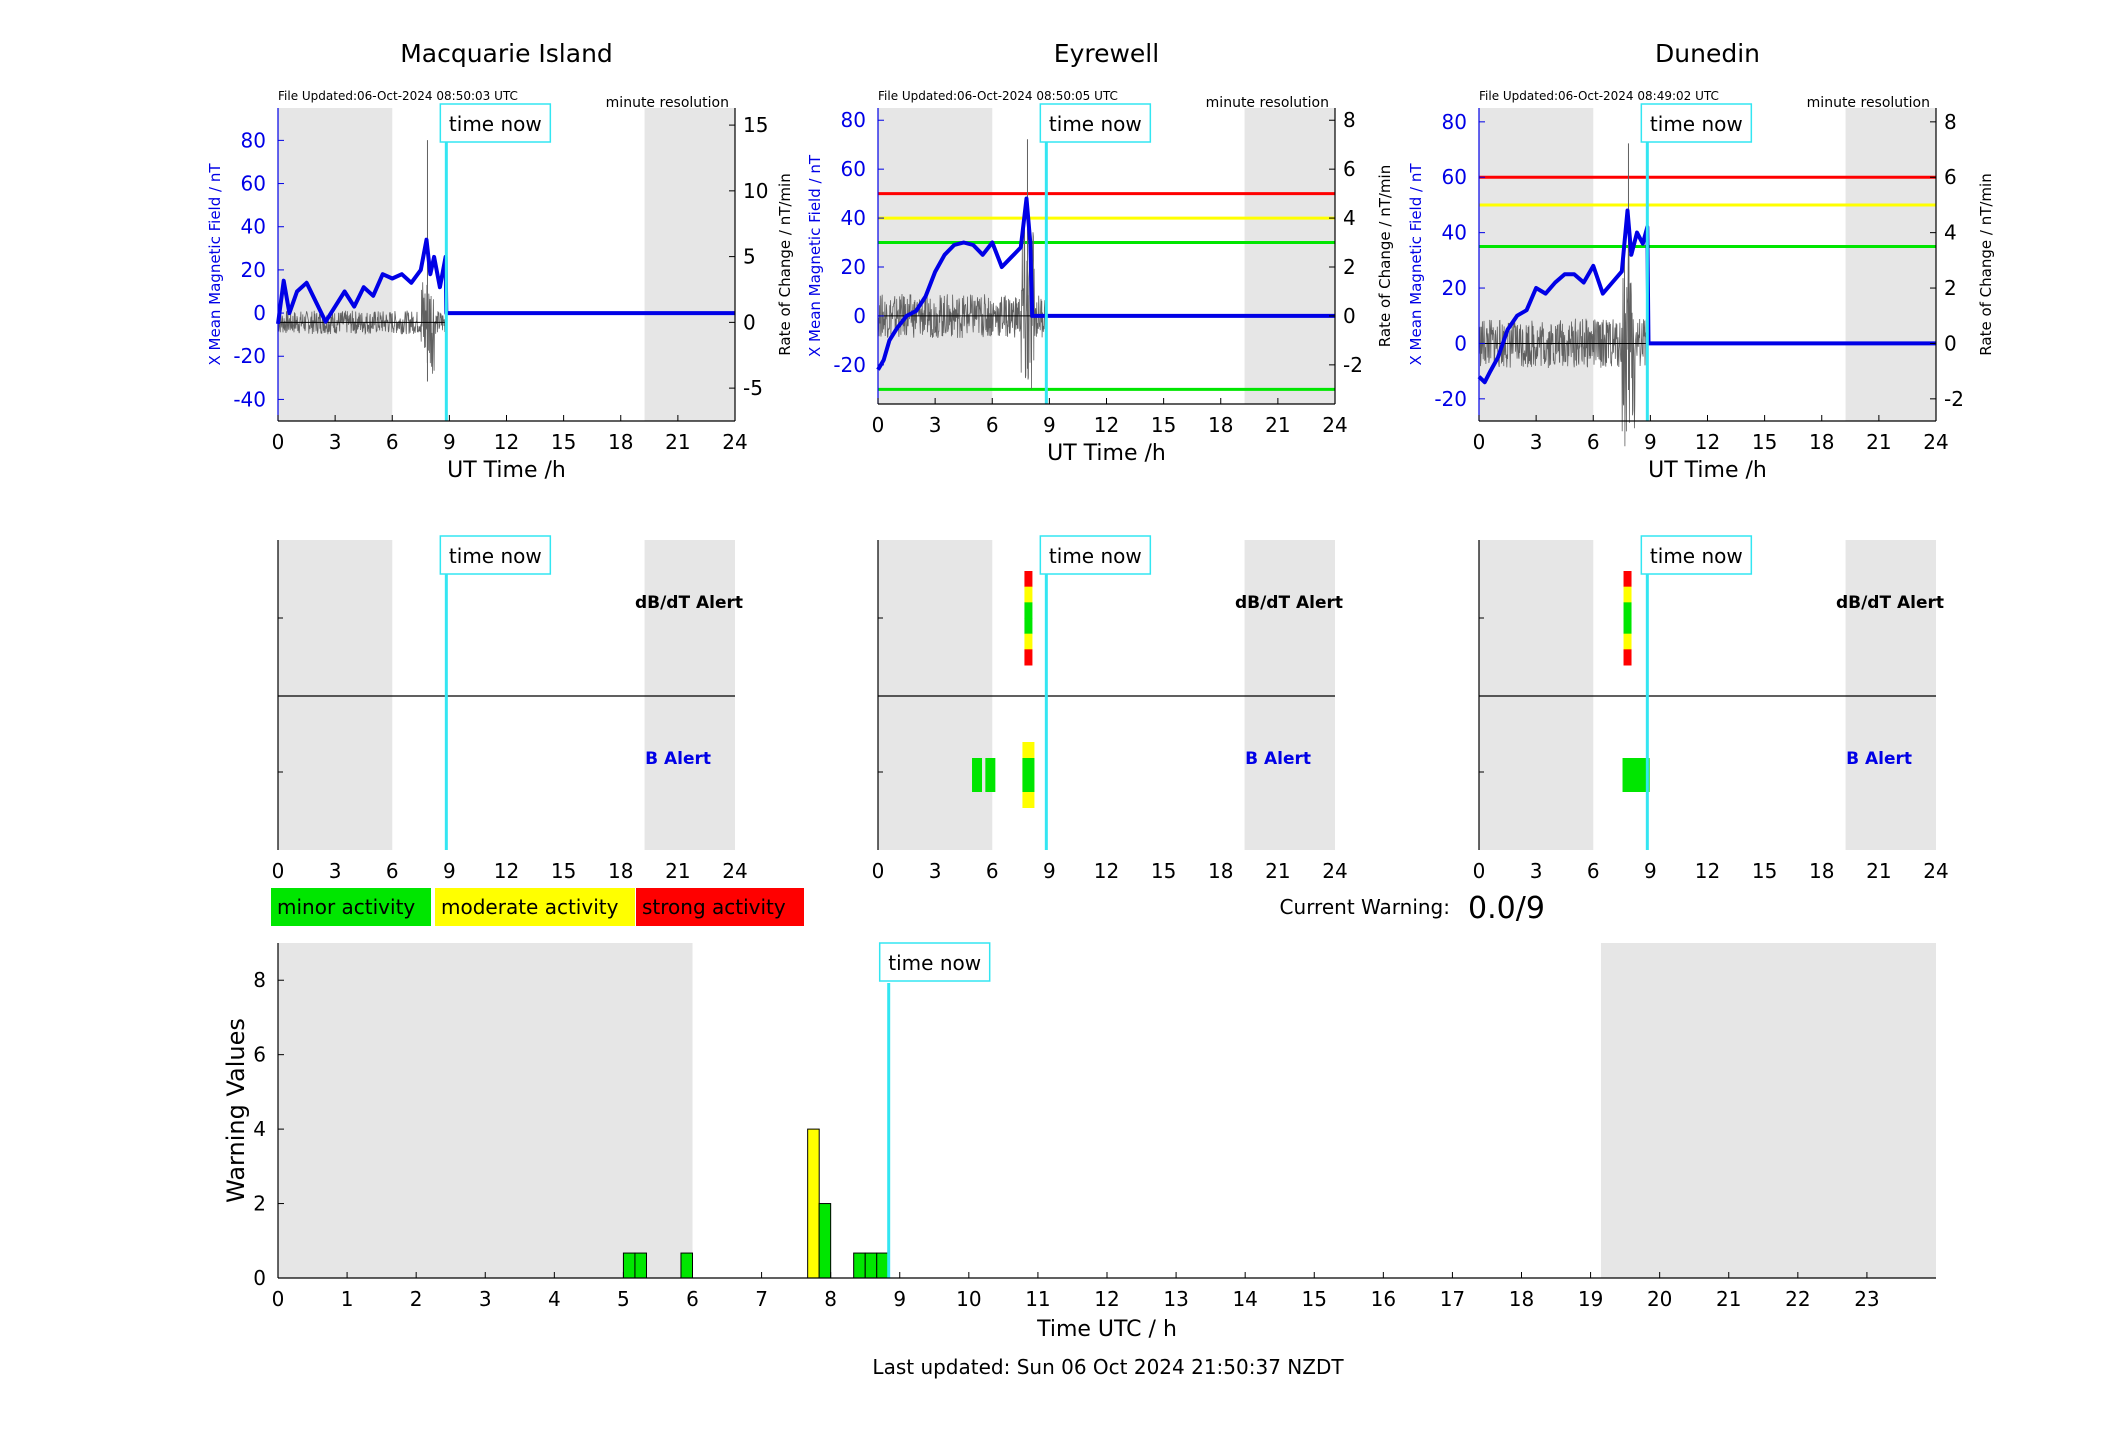 The height and width of the screenshot is (1441, 2117). Describe the element at coordinates (755, 125) in the screenshot. I see `y2-tick-label: 15` at that location.